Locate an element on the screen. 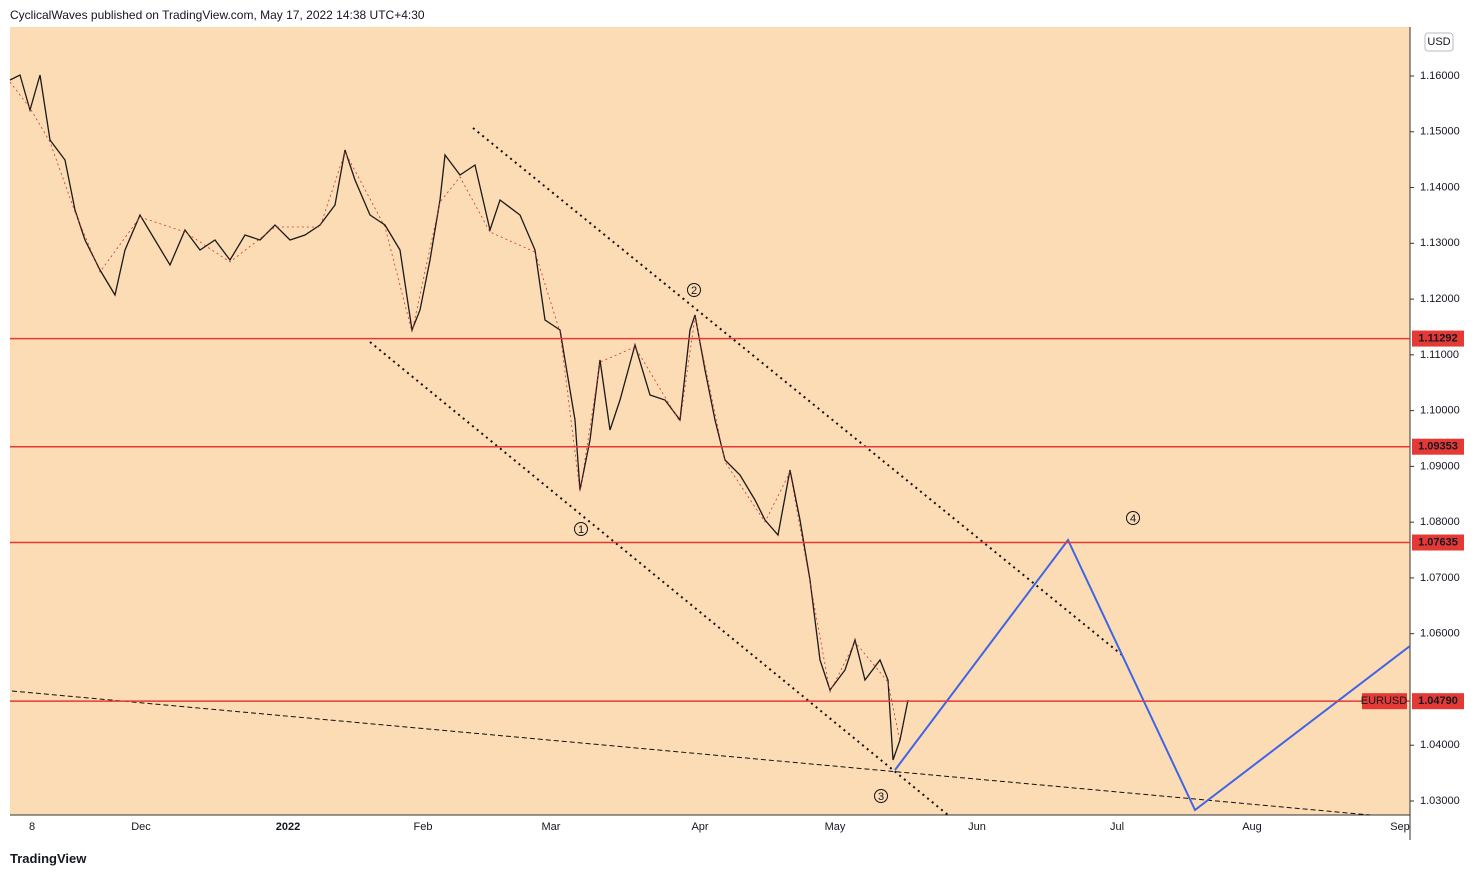 Image resolution: width=1478 pixels, height=877 pixels. price-tick-label: 1.03000 is located at coordinates (1440, 801).